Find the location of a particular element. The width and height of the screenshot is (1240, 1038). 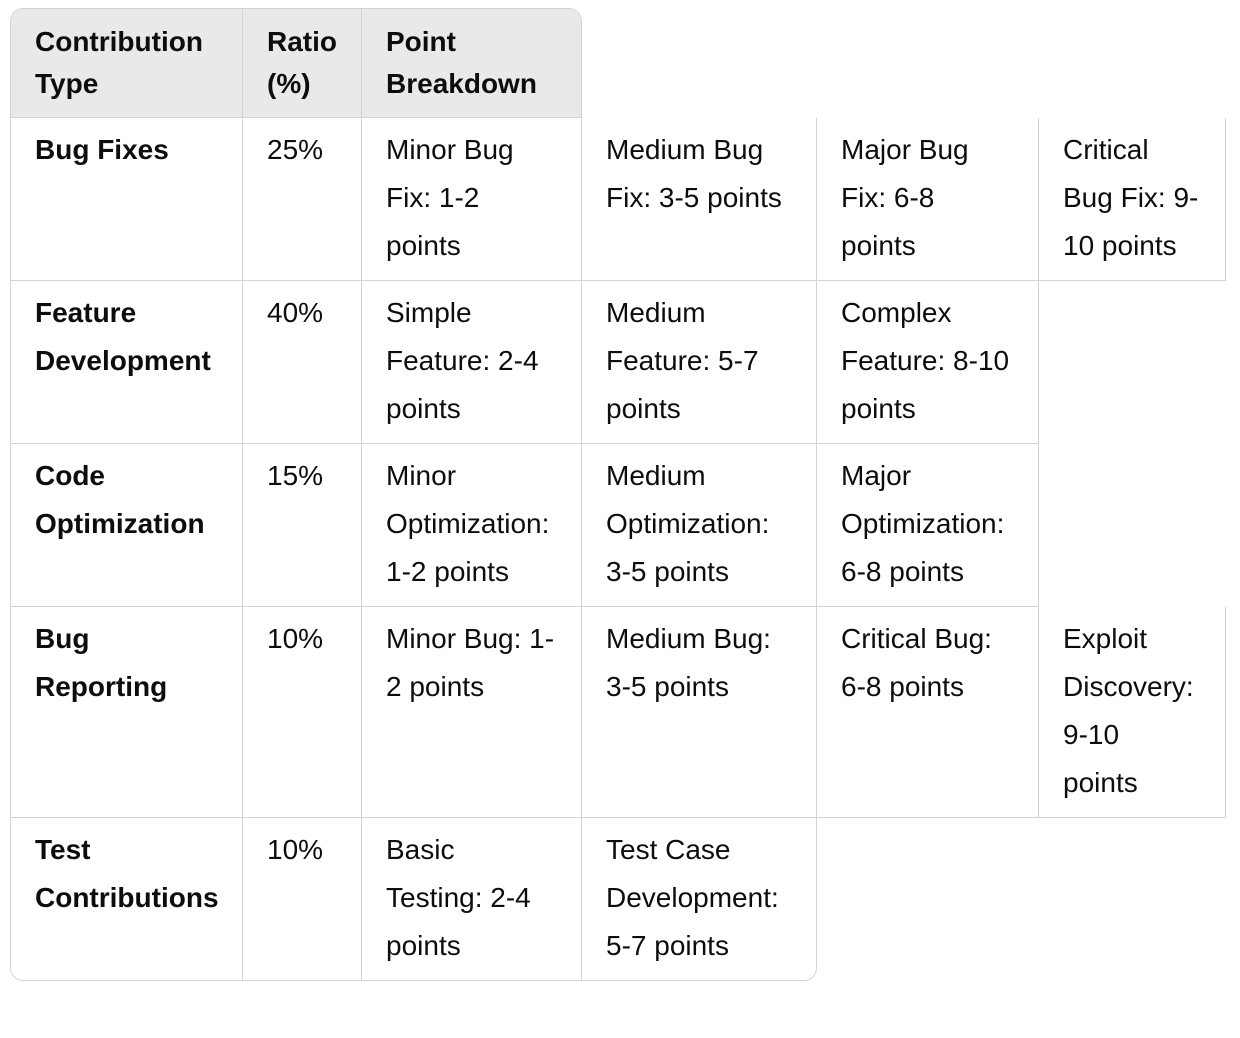

col-header-point-breakdown: Point Breakdown is located at coordinates (472, 63).